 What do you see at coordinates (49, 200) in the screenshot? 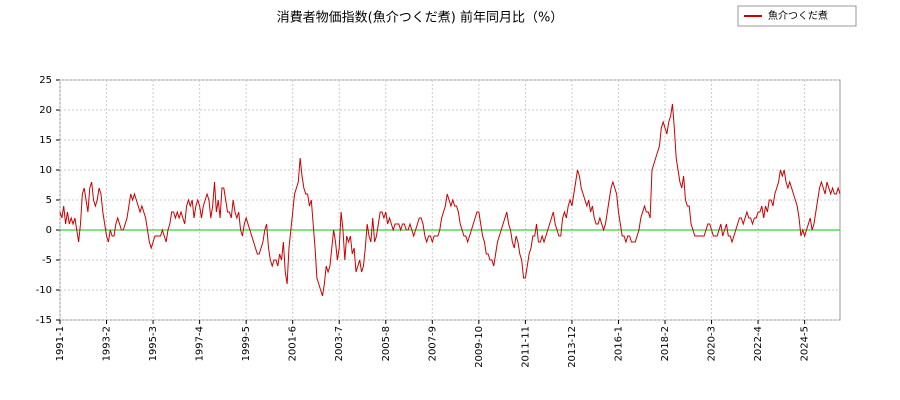
I see `y-tick-label: 5` at bounding box center [49, 200].